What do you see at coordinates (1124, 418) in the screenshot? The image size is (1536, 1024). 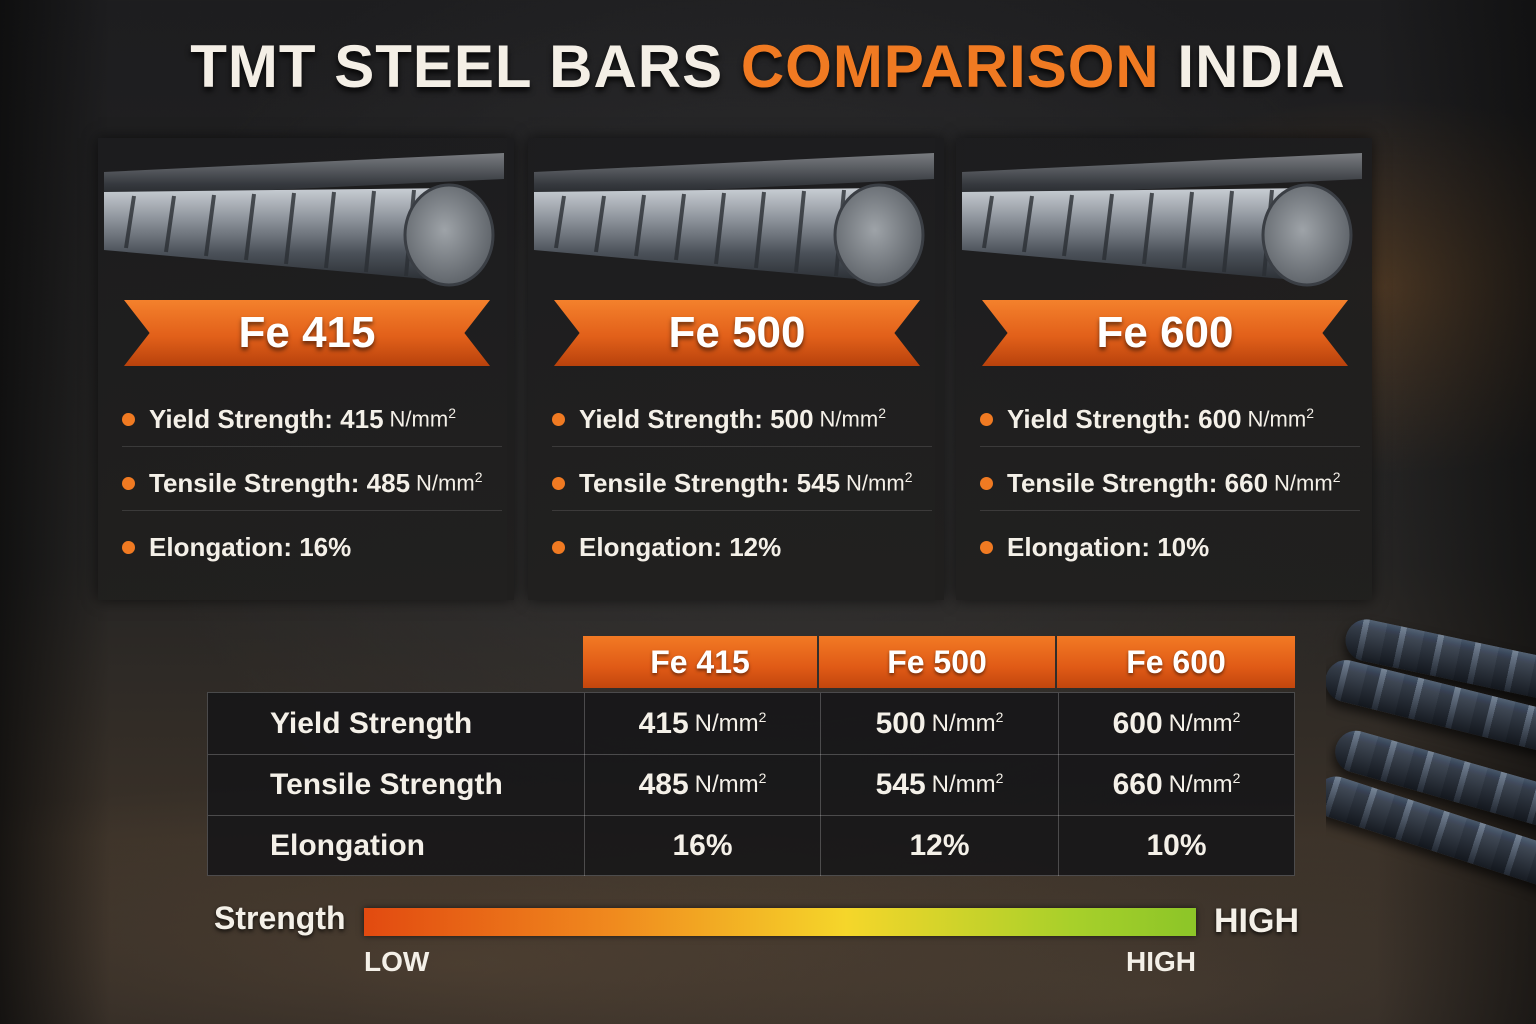 I see `spec-yield-text: Yield Strength: 600` at bounding box center [1124, 418].